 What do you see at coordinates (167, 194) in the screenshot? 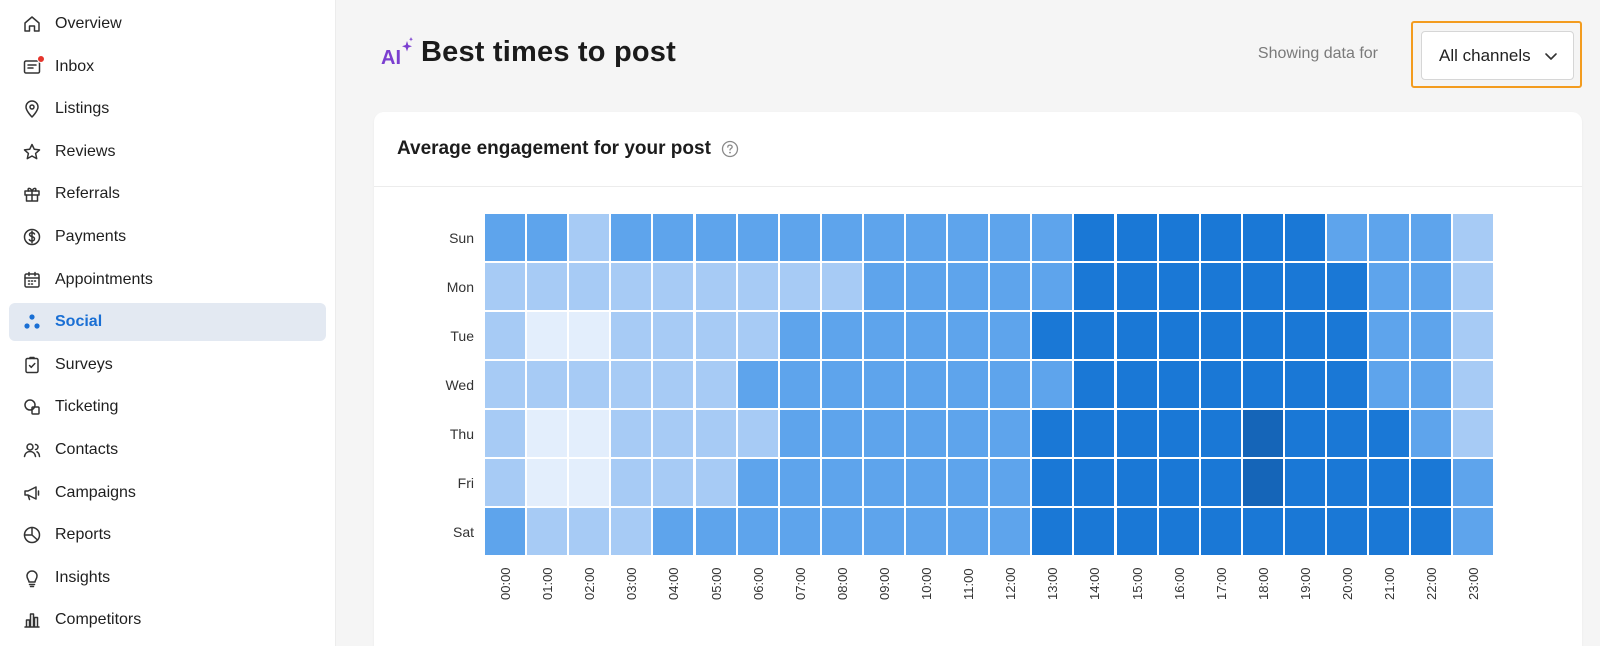
I see `sidebar-item-referrals: Referrals` at bounding box center [167, 194].